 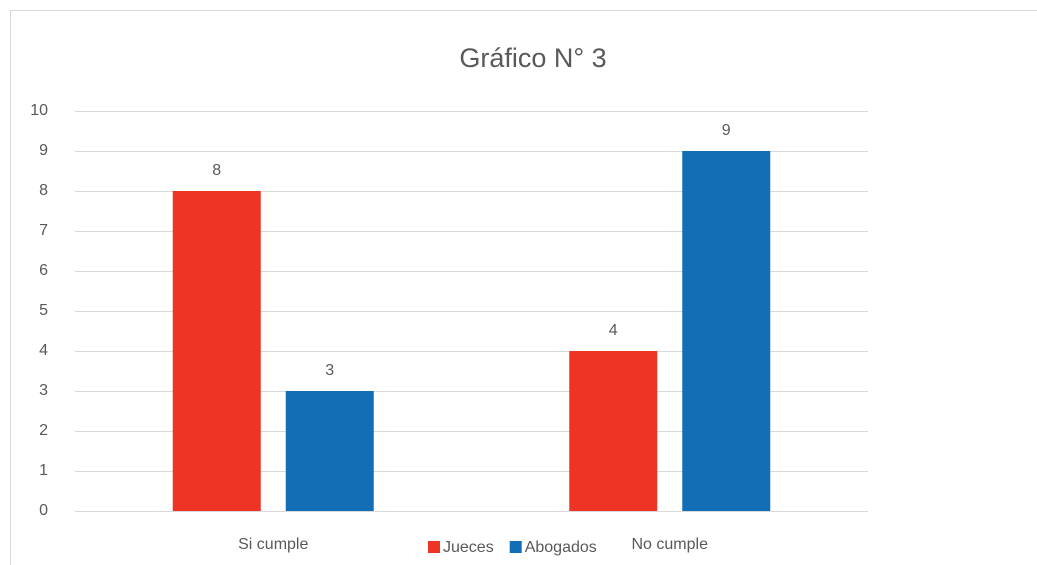 What do you see at coordinates (216, 170) in the screenshot?
I see `data-label: 8` at bounding box center [216, 170].